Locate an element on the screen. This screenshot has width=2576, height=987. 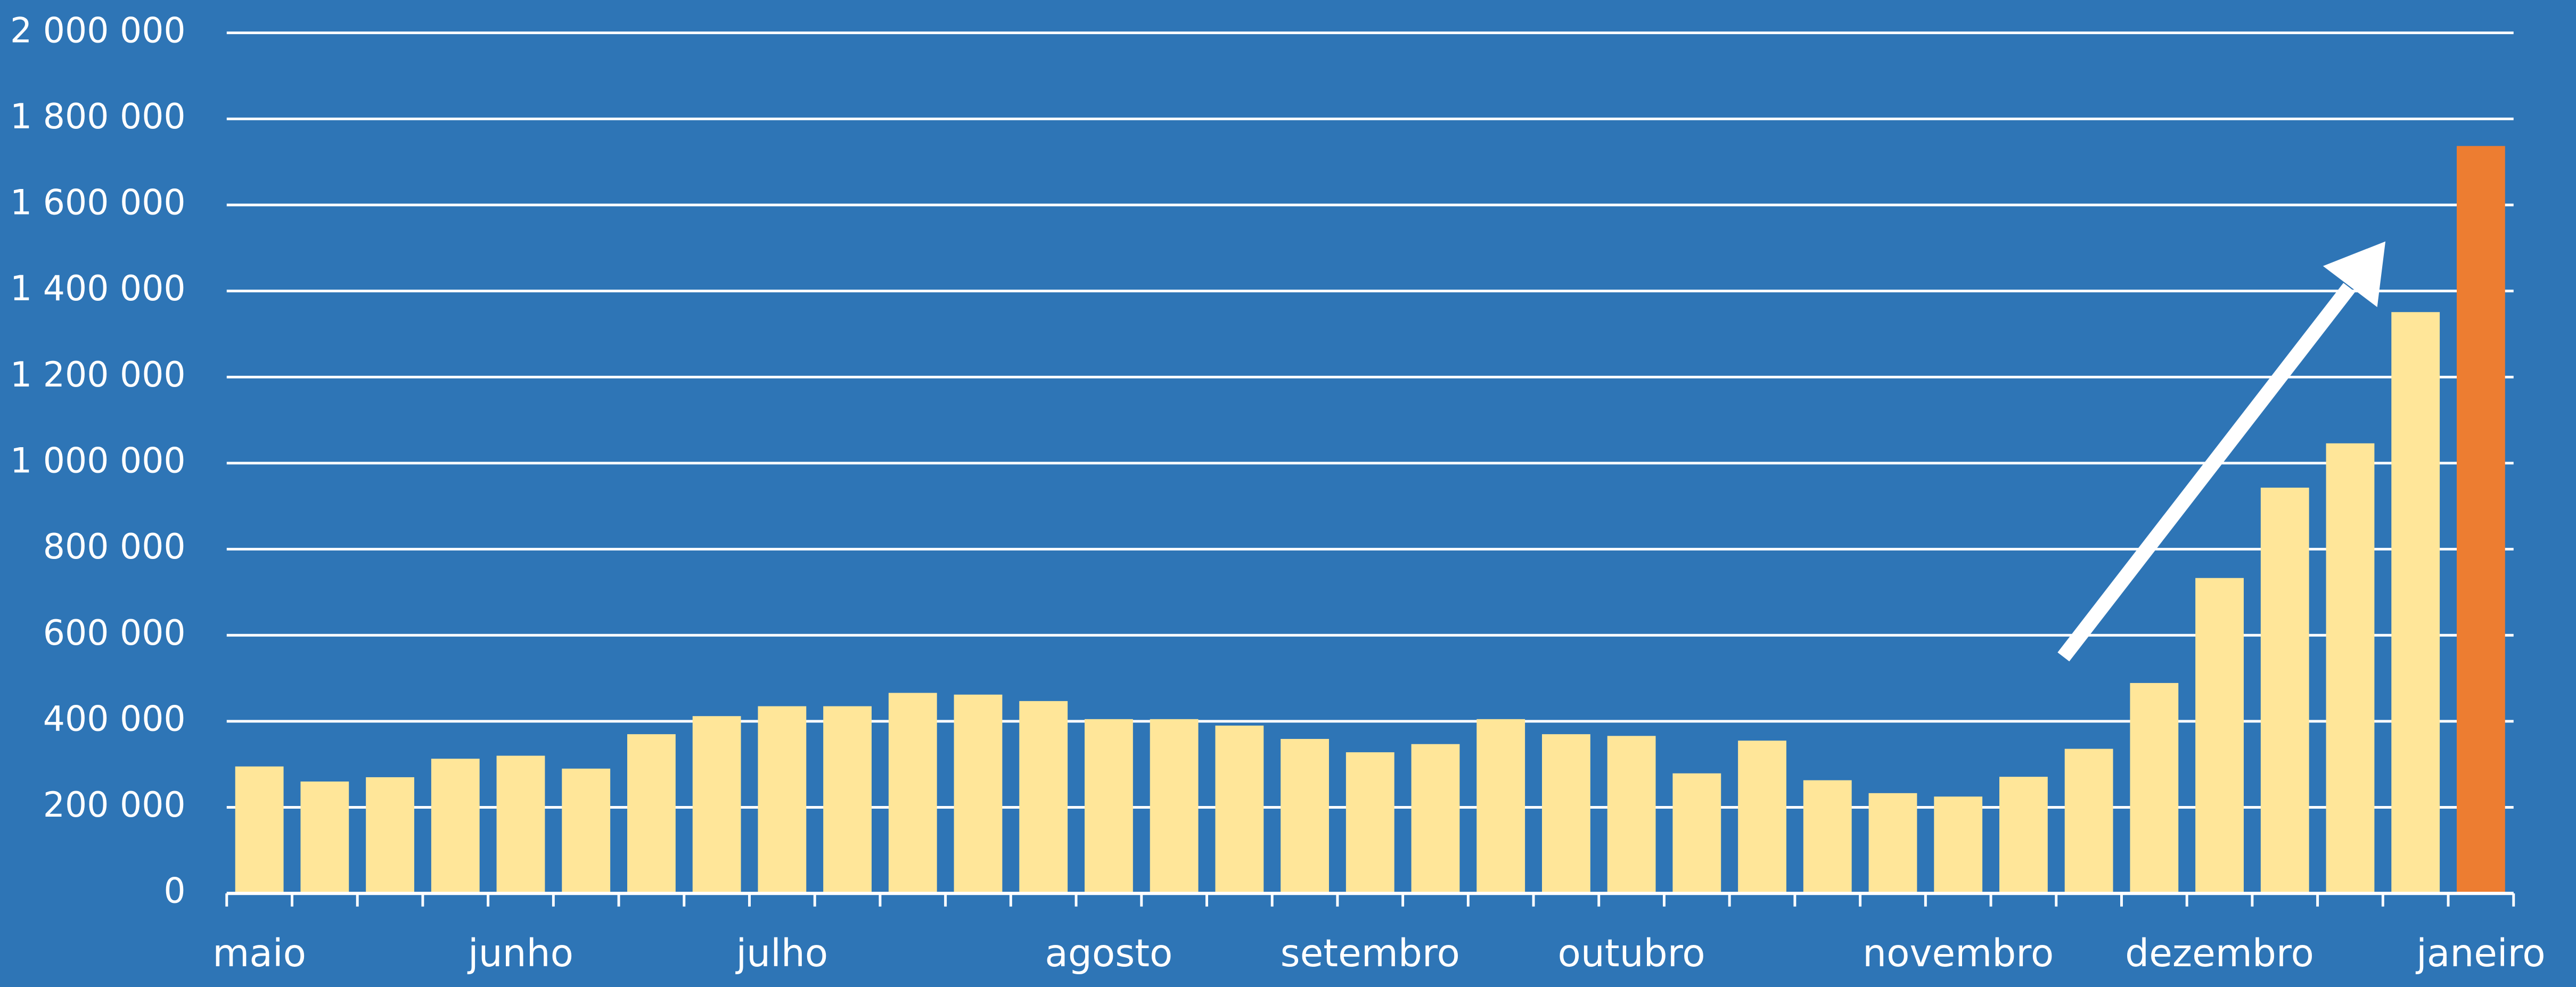
y-tick-label: 1 800 000 is located at coordinates (98, 117).